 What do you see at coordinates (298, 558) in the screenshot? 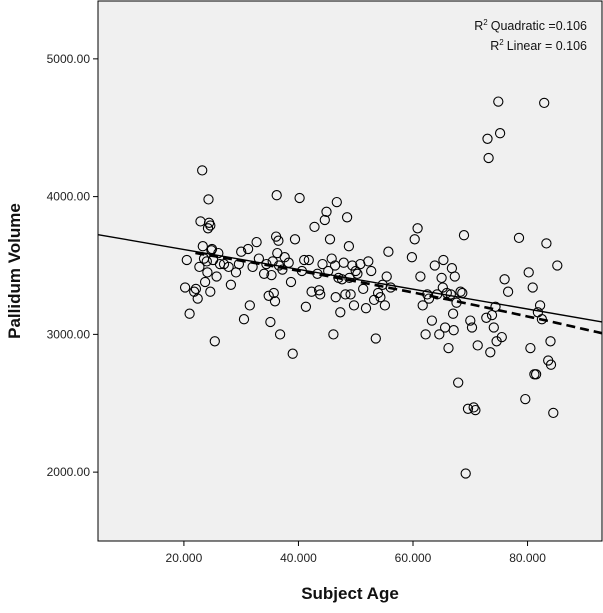
I see `x-tick-label: 40.000` at bounding box center [298, 558].